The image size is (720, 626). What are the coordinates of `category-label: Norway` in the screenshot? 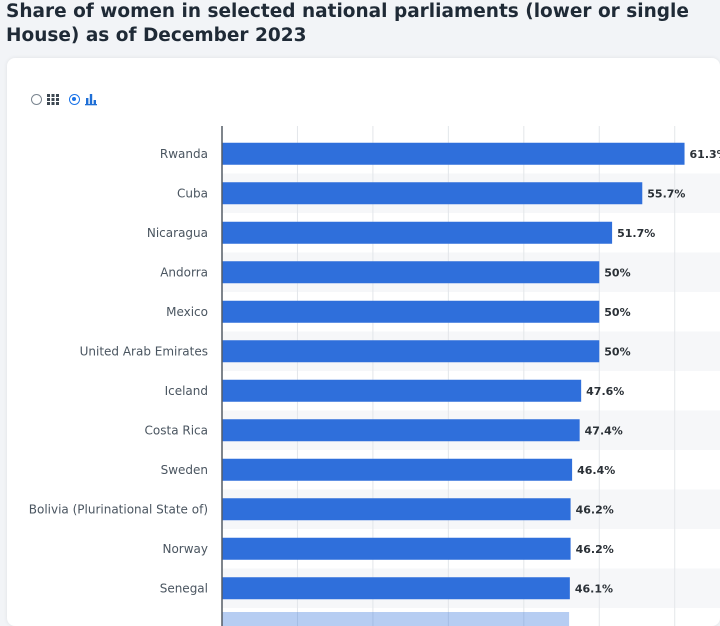 It's located at (185, 549).